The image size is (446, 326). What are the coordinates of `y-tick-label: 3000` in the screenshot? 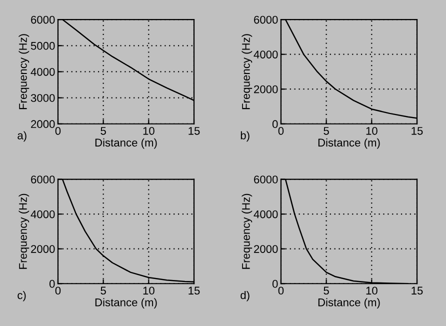 It's located at (42, 98).